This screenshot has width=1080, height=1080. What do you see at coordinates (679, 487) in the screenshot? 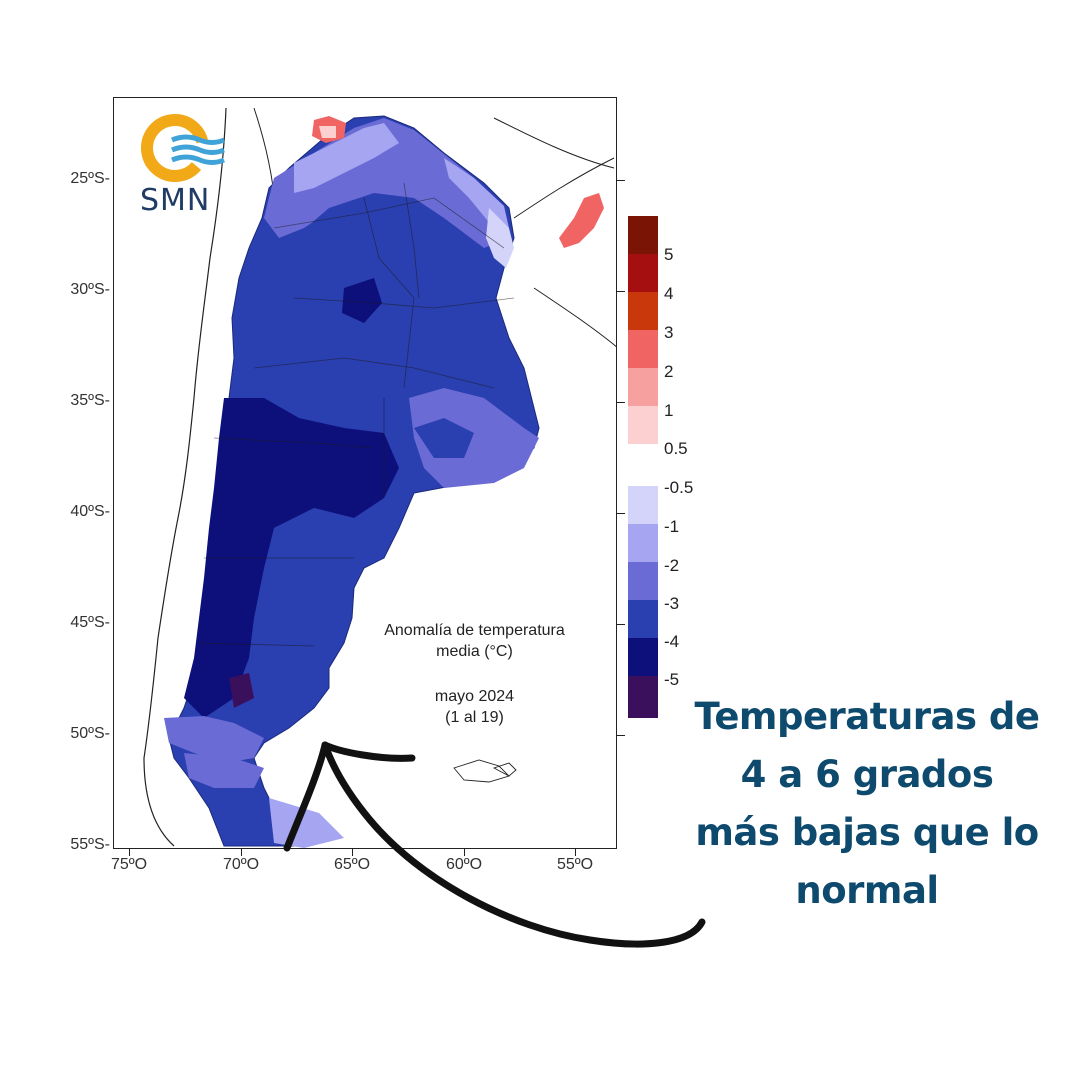
I see `legend-label-neg-0-5: -0.5` at bounding box center [679, 487].